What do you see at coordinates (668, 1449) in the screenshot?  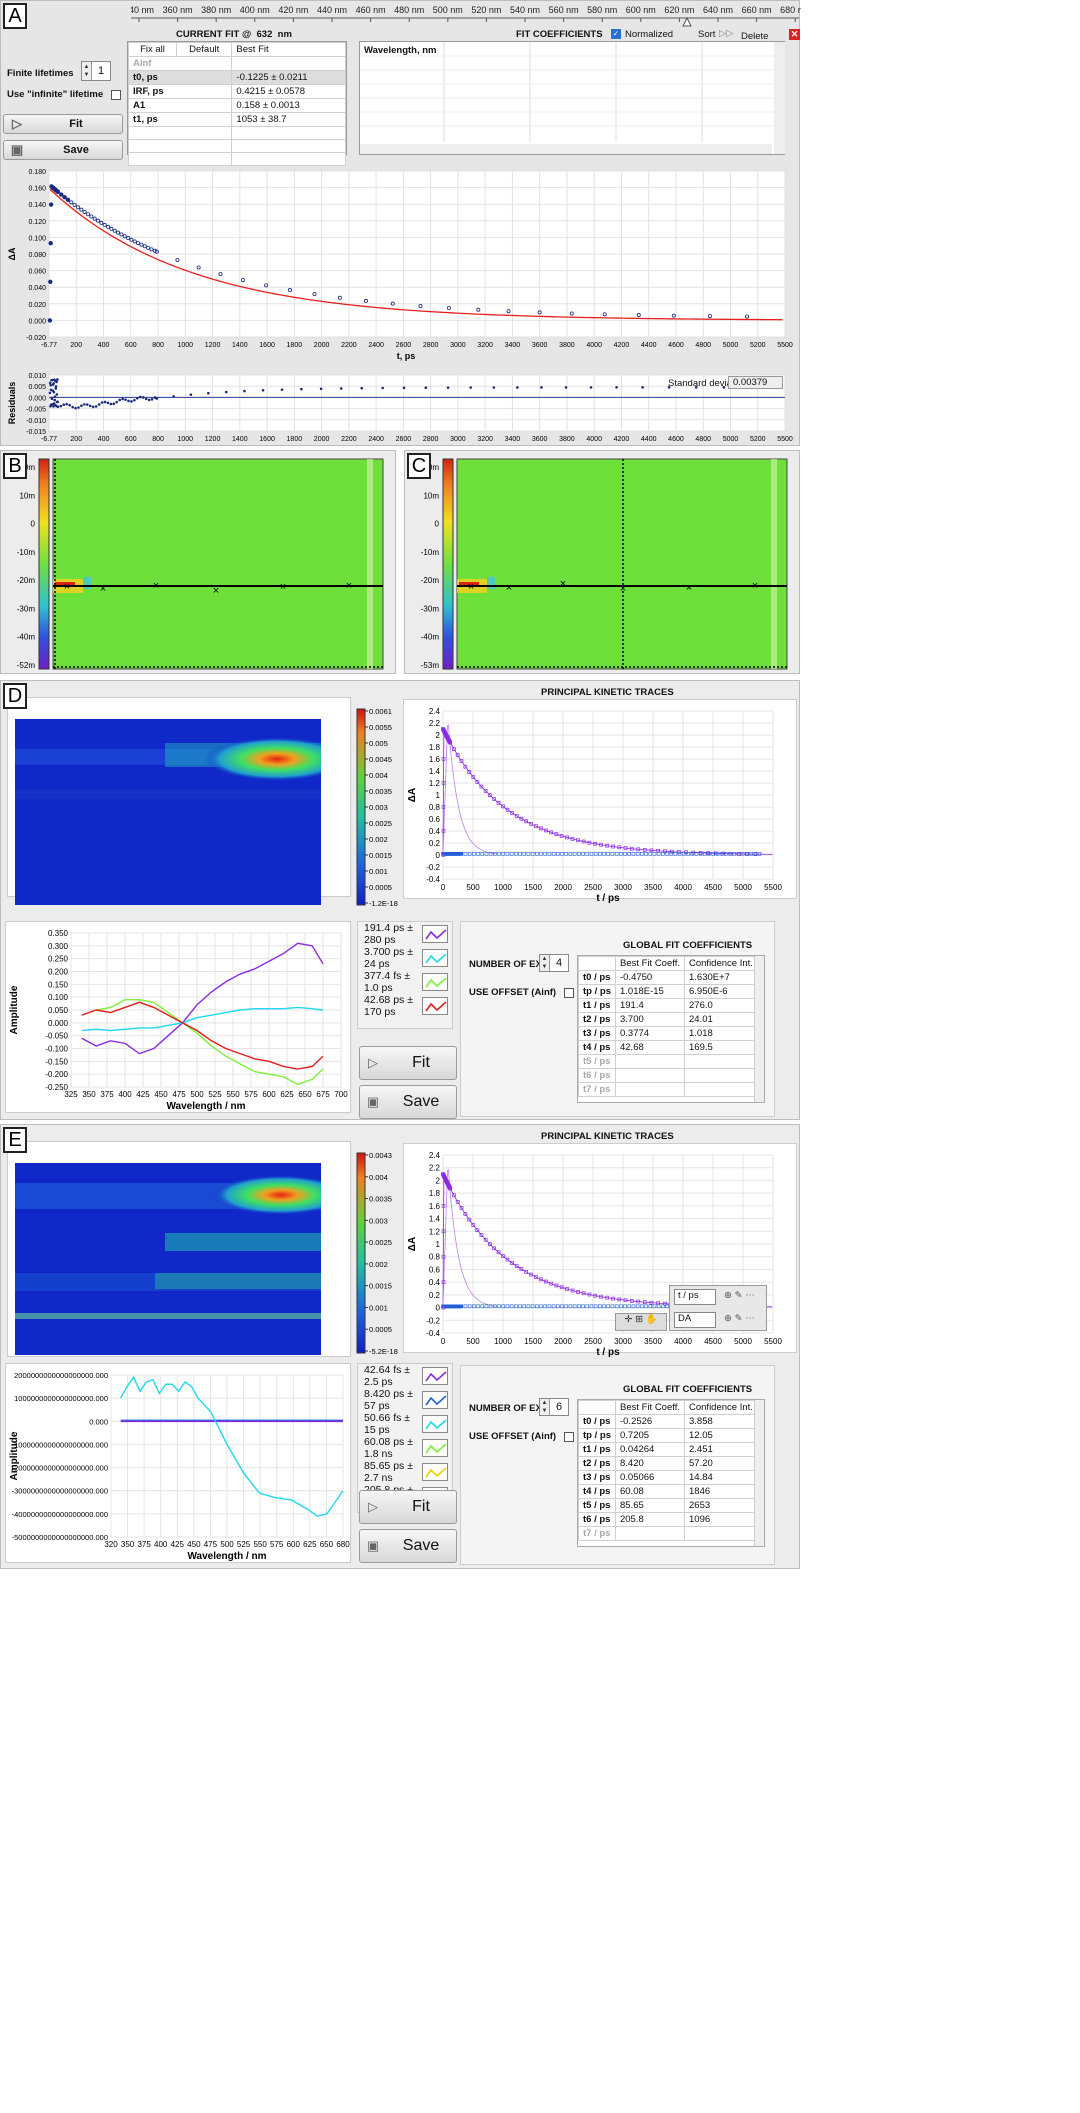 I see `coef-row: t1 / ps 0.04264 2.451` at bounding box center [668, 1449].